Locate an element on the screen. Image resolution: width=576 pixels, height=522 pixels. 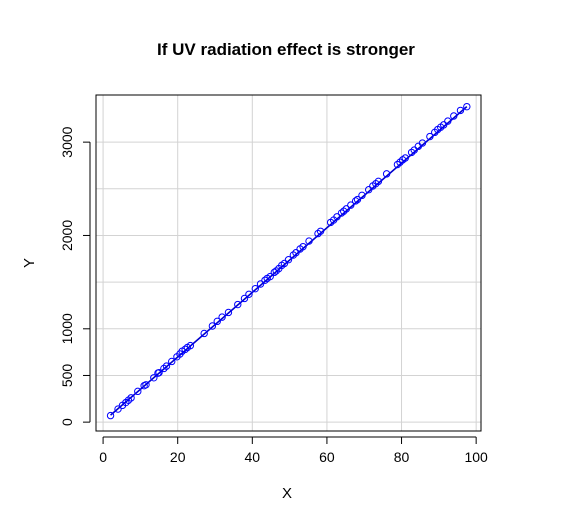
x-axis-label: X is located at coordinates (287, 493).